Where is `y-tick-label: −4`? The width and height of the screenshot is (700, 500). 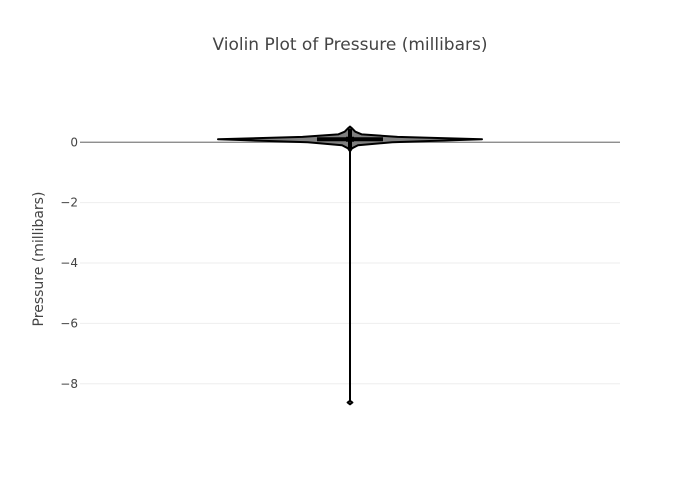 y-tick-label: −4 is located at coordinates (69, 263).